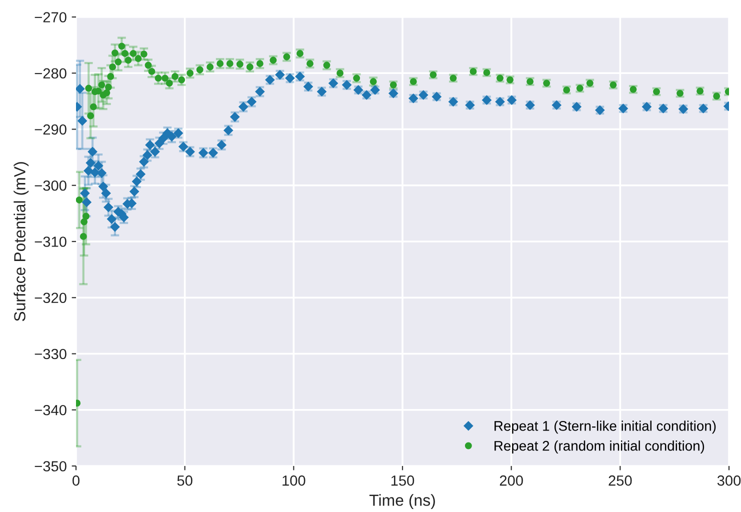 Image resolution: width=741 pixels, height=512 pixels. I want to click on y-tick-label: −310, so click(50, 241).